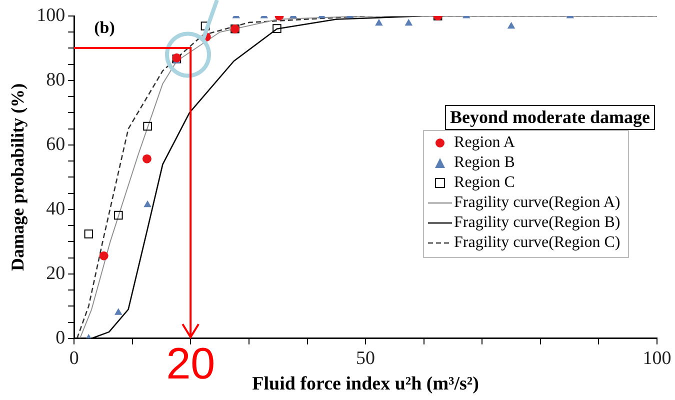  I want to click on legend-label: Region A, so click(484, 143).